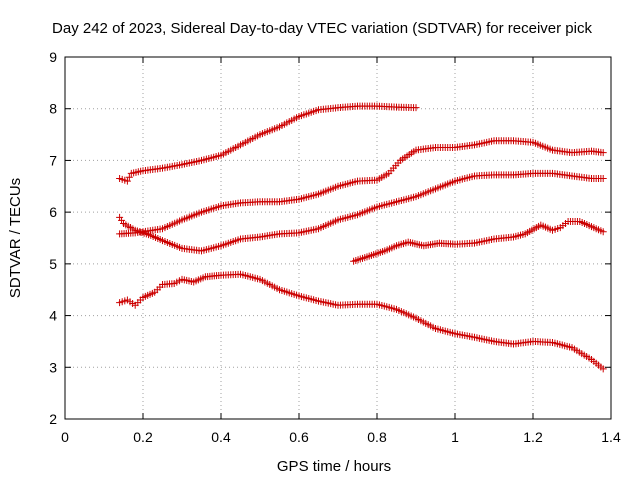  What do you see at coordinates (299, 437) in the screenshot?
I see `x-tick-label: 0.6` at bounding box center [299, 437].